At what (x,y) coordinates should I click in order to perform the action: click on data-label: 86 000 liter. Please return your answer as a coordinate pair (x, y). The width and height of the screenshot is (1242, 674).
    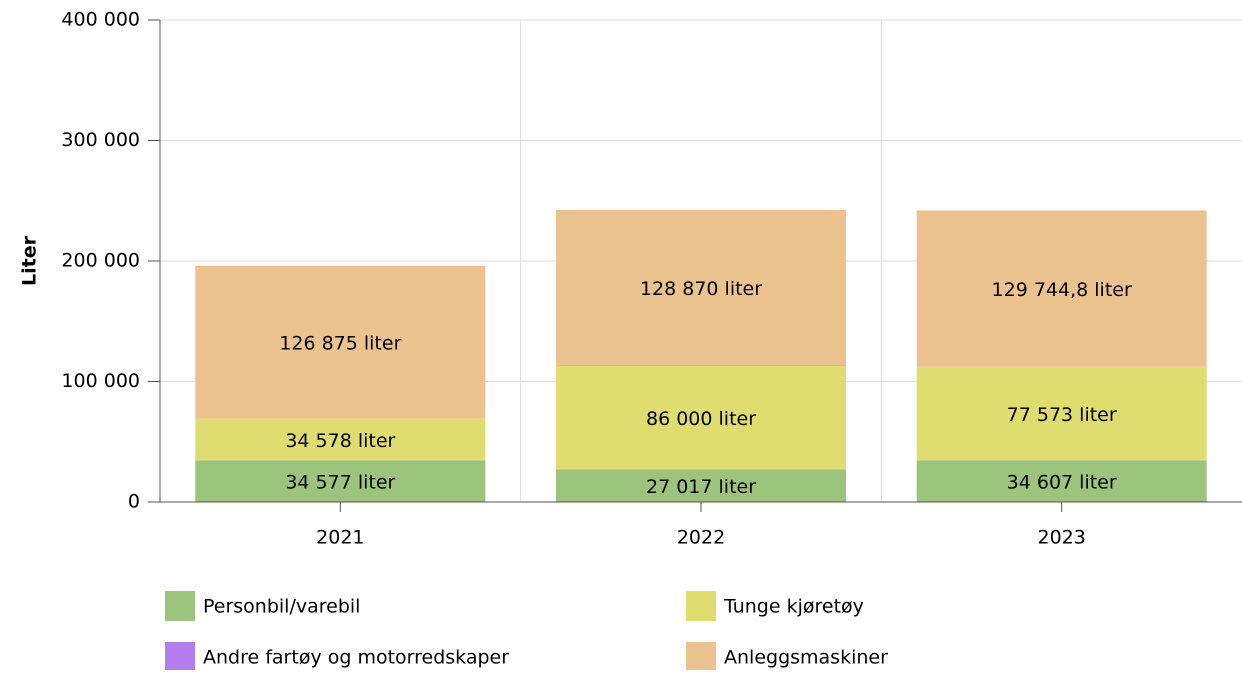
    Looking at the image, I should click on (701, 419).